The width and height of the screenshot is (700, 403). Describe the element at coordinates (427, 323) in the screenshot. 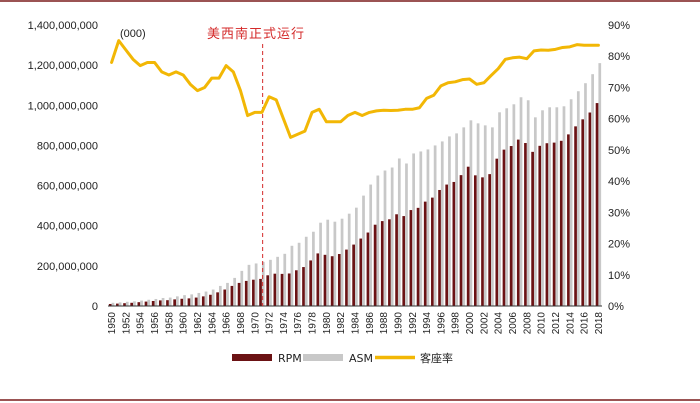

I see `x-tick-label: 1994` at that location.